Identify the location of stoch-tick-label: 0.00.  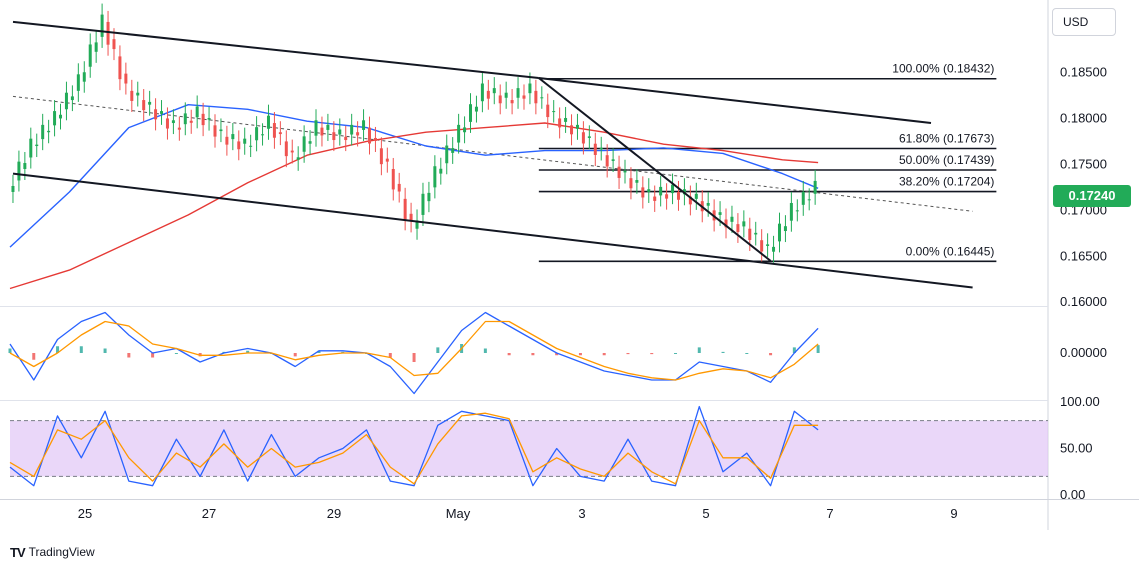
(1072, 494).